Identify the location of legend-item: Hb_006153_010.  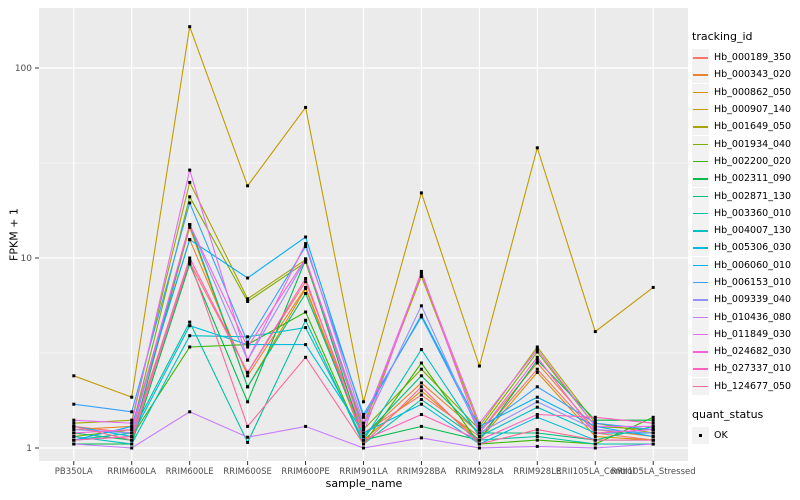
(746, 282).